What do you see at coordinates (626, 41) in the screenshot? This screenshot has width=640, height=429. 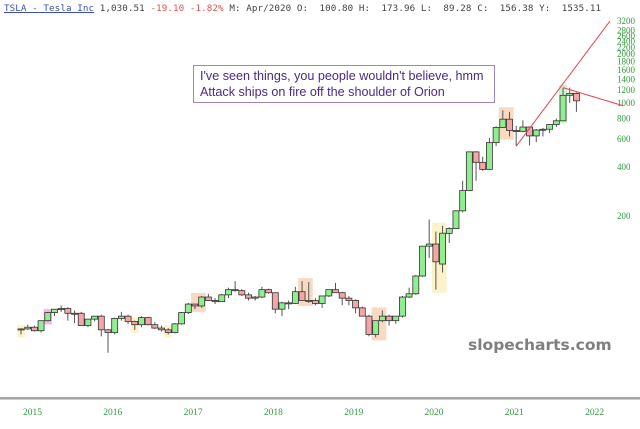 I see `y-axis-tick-label: 2400` at bounding box center [626, 41].